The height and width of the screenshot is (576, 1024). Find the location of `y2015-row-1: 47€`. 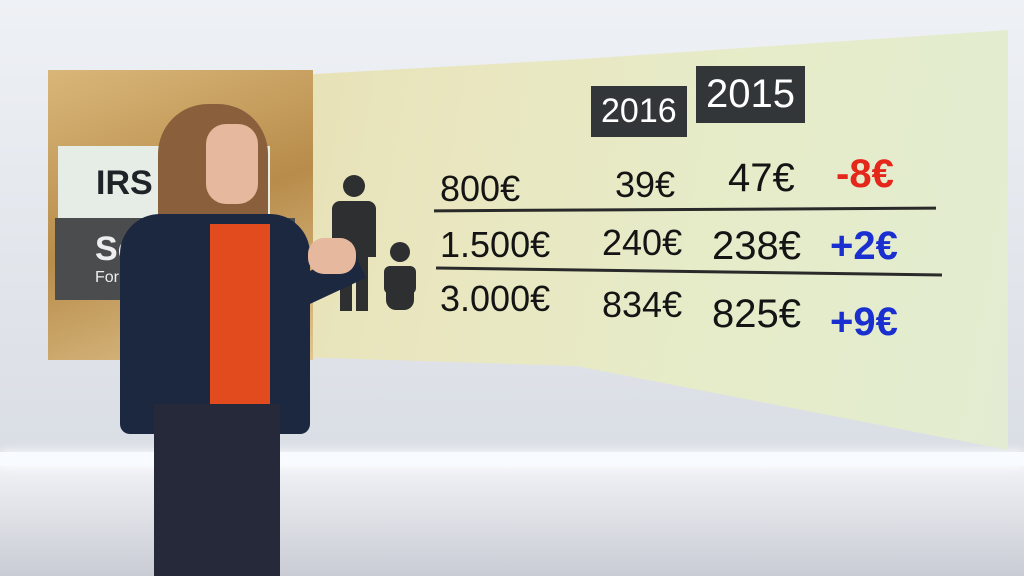

y2015-row-1: 47€ is located at coordinates (761, 178).